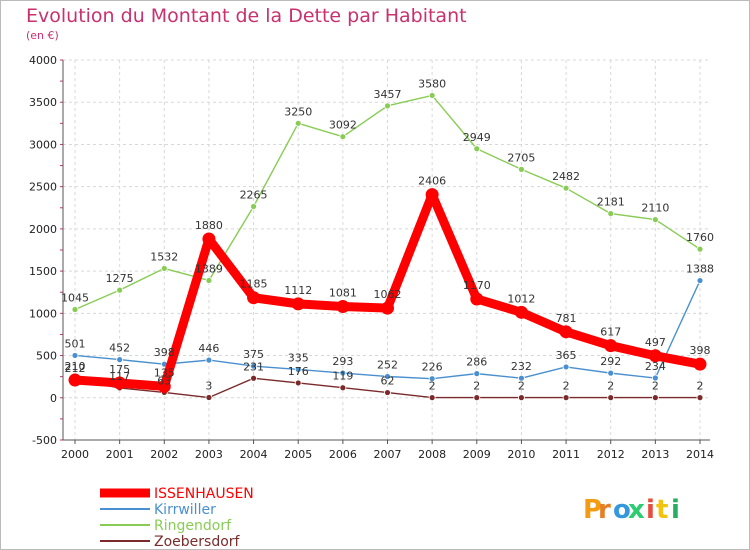  What do you see at coordinates (342, 376) in the screenshot?
I see `data-label-zoebersdorf: 119` at bounding box center [342, 376].